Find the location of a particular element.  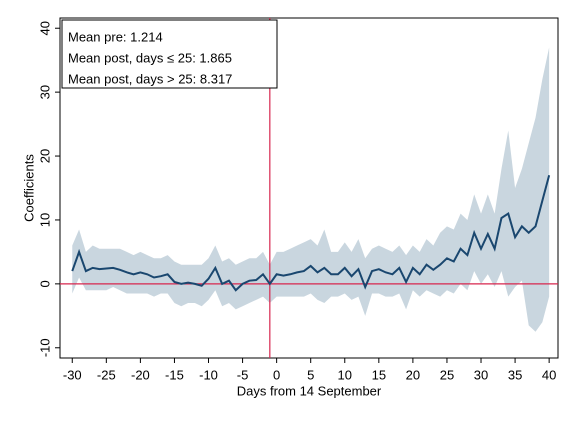

annotation: Mean post, days ≤ 25: 1.865 is located at coordinates (150, 57).